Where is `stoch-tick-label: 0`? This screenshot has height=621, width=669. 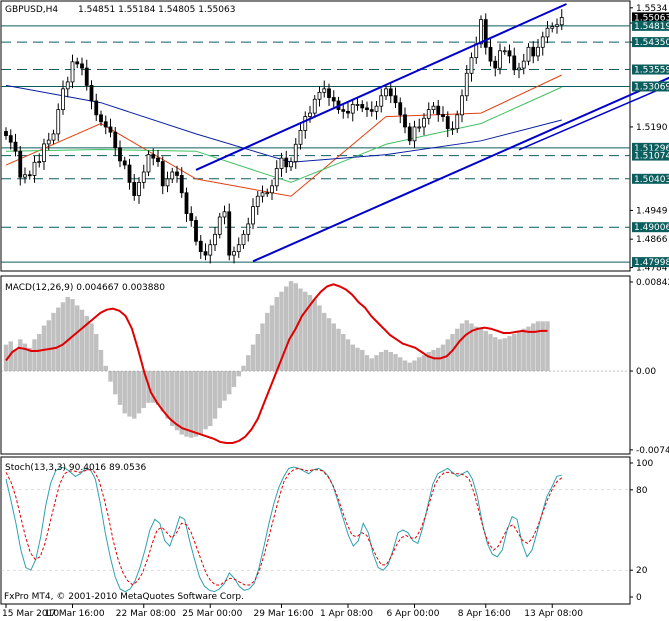
stoch-tick-label: 0 is located at coordinates (639, 598).